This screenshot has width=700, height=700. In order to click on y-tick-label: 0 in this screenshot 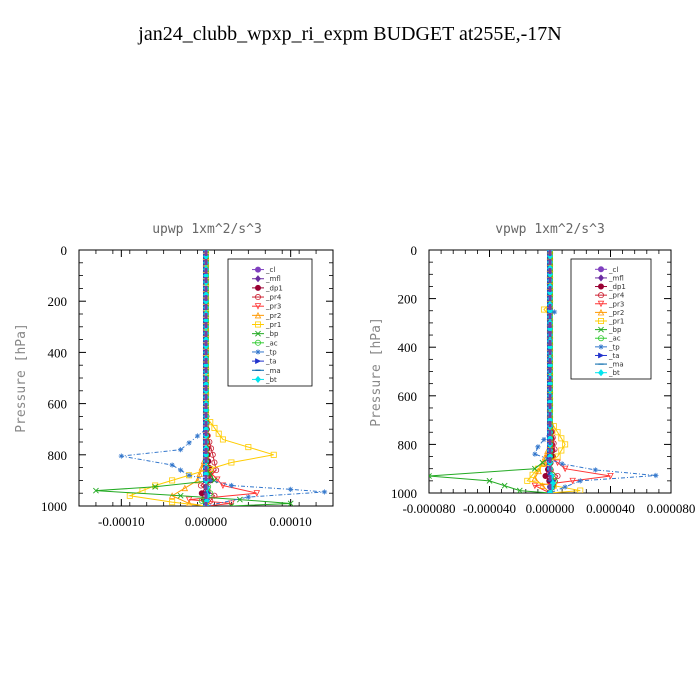, I will do `click(64, 250)`.